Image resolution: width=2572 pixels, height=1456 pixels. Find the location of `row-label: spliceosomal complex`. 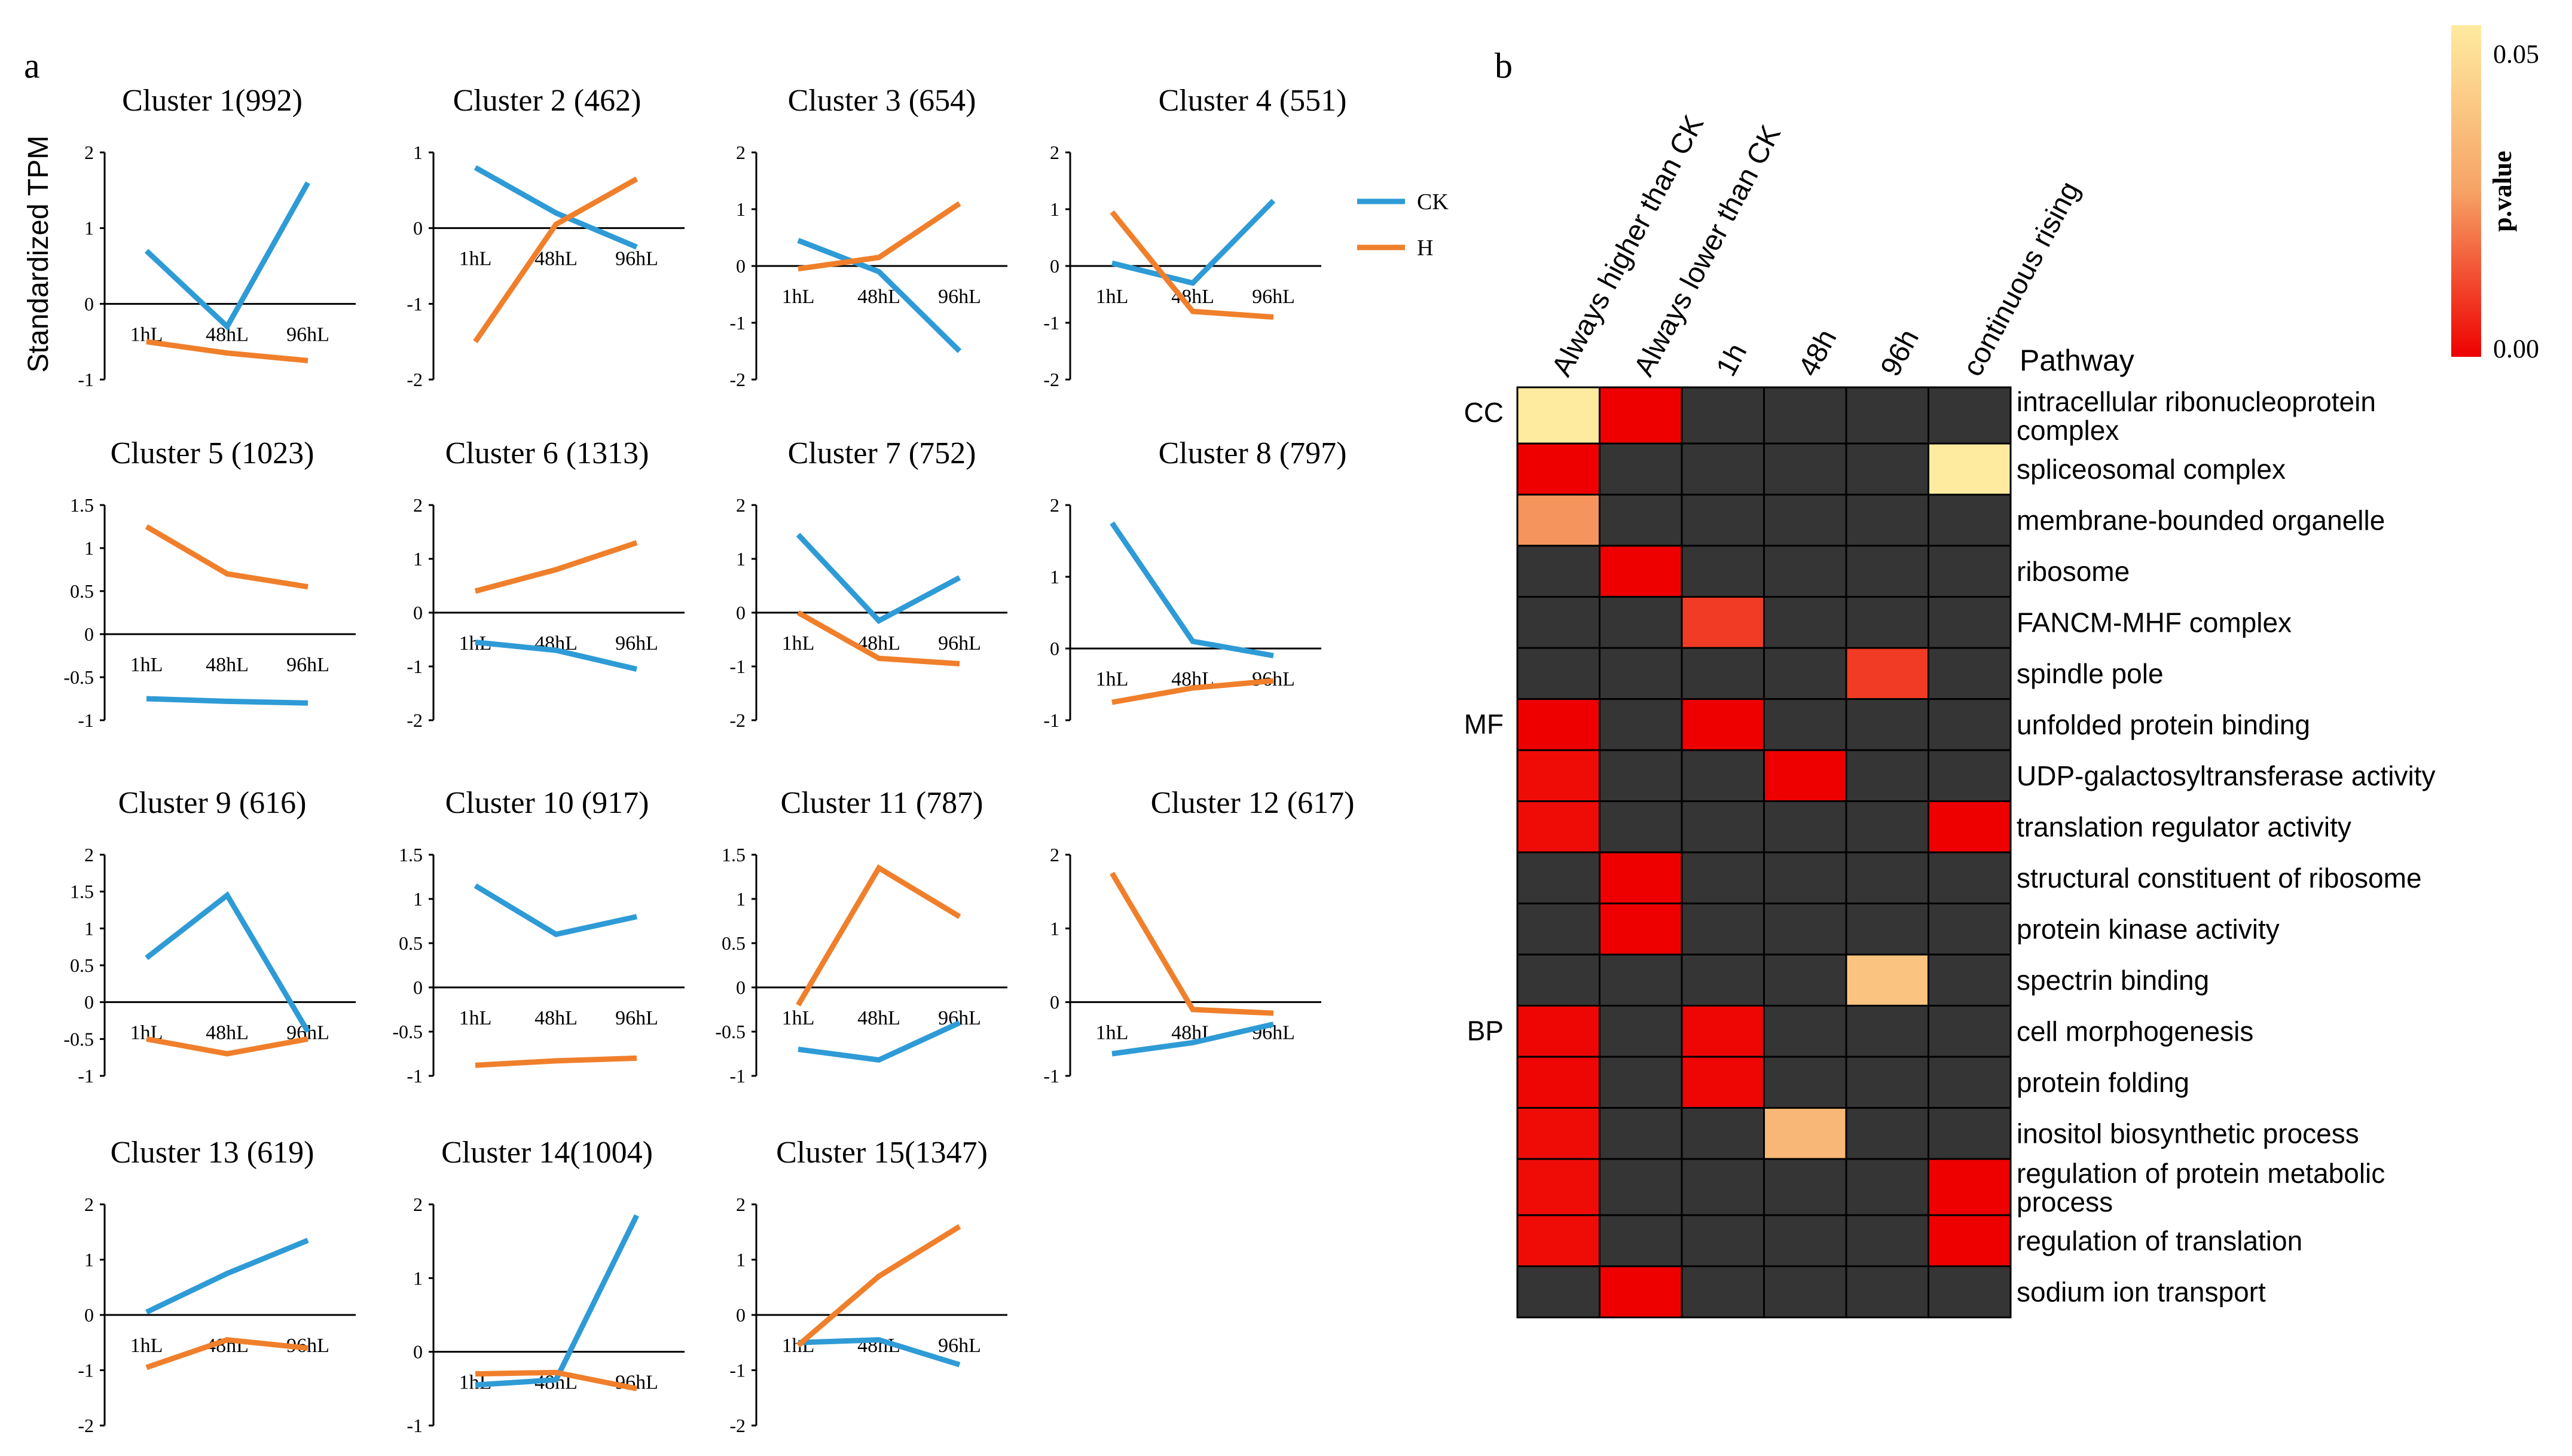

row-label: spliceosomal complex is located at coordinates (2151, 469).